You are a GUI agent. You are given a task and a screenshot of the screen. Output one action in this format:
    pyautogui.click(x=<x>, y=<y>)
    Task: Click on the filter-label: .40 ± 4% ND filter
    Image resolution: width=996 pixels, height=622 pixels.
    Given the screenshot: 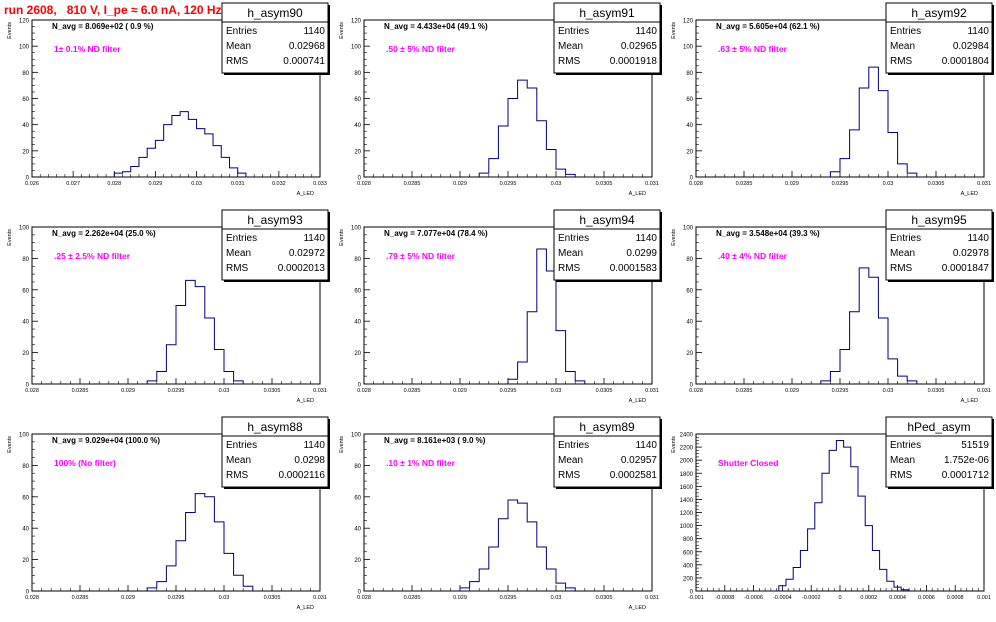 What is the action you would take?
    pyautogui.click(x=753, y=256)
    